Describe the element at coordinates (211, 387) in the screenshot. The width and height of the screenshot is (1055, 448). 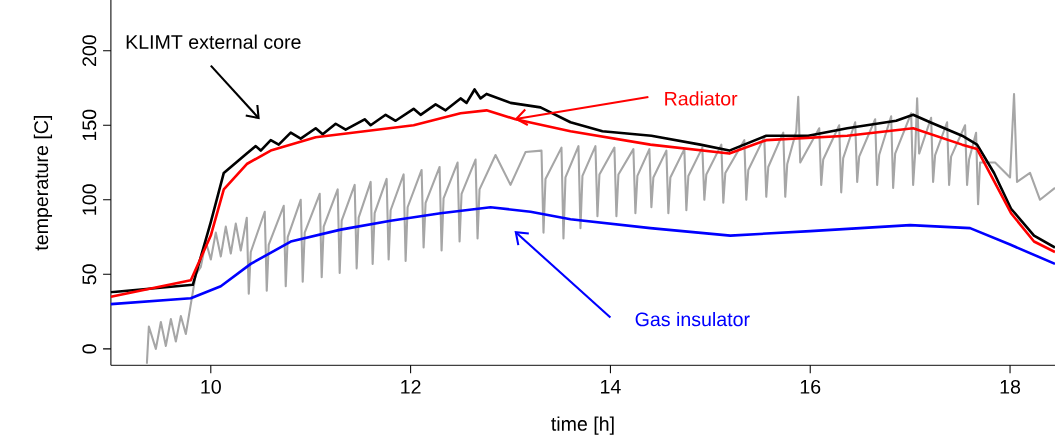
I see `x-tick-label: 10` at that location.